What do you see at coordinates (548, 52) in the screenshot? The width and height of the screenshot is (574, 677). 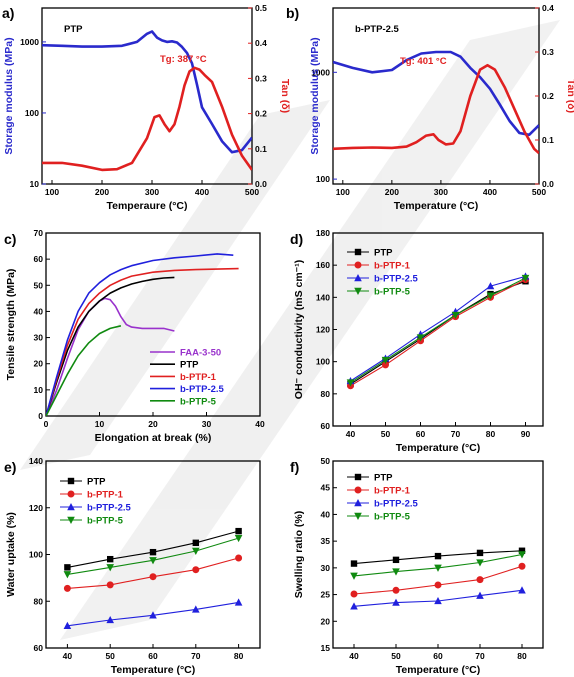 I see `y-right-tick-label: 0.3` at bounding box center [548, 52].